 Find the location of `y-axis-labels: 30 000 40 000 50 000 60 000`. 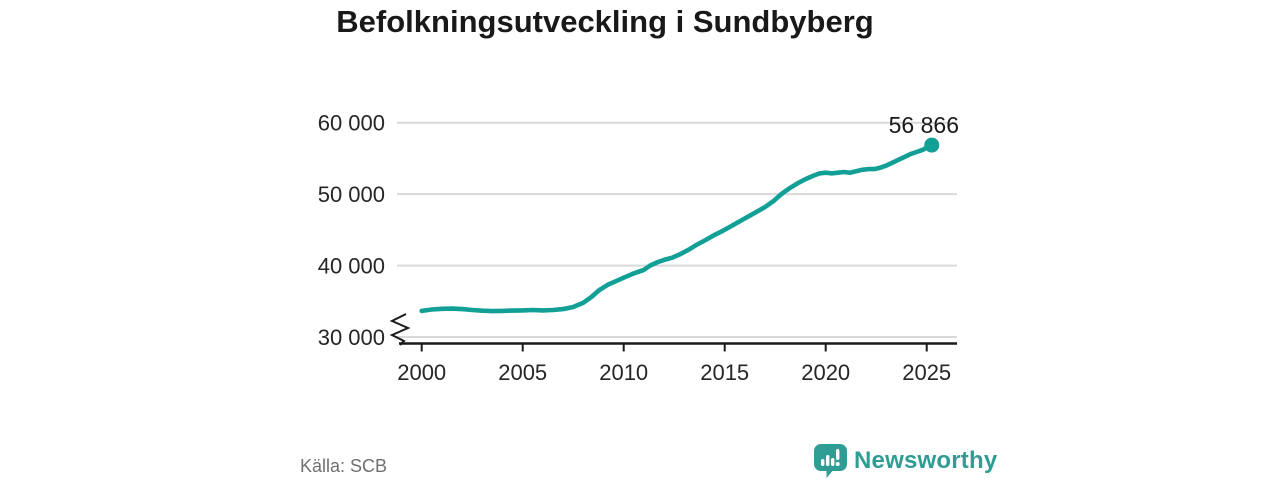

y-axis-labels: 30 000 40 000 50 000 60 000 is located at coordinates (351, 230).